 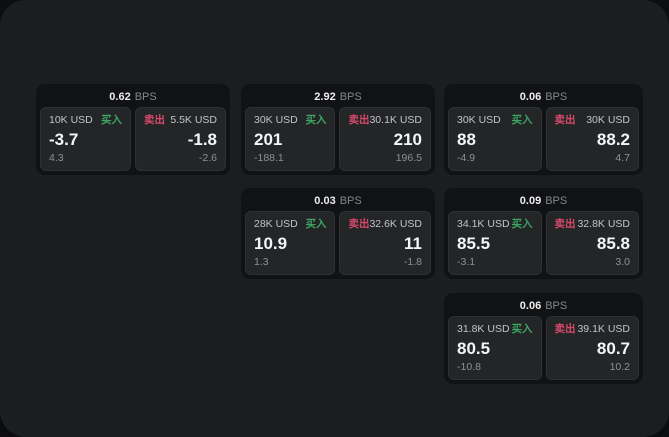 What do you see at coordinates (613, 348) in the screenshot?
I see `sell-price: 80.7` at bounding box center [613, 348].